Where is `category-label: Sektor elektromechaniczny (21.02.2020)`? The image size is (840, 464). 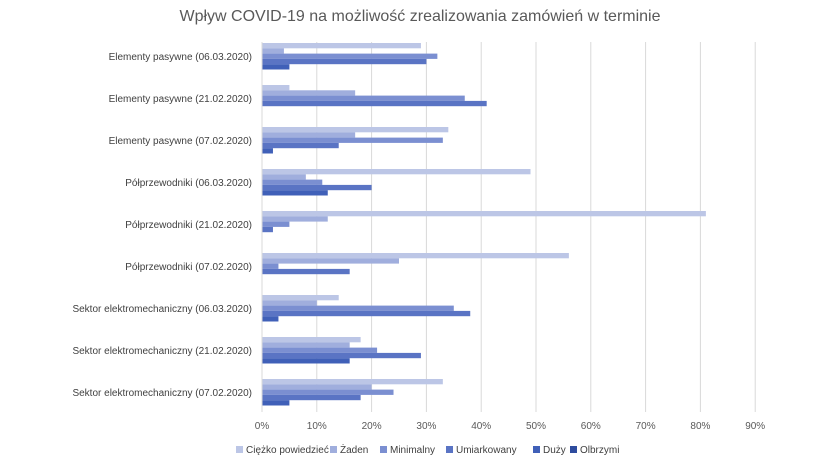
category-label: Sektor elektromechaniczny (21.02.2020) is located at coordinates (162, 351).